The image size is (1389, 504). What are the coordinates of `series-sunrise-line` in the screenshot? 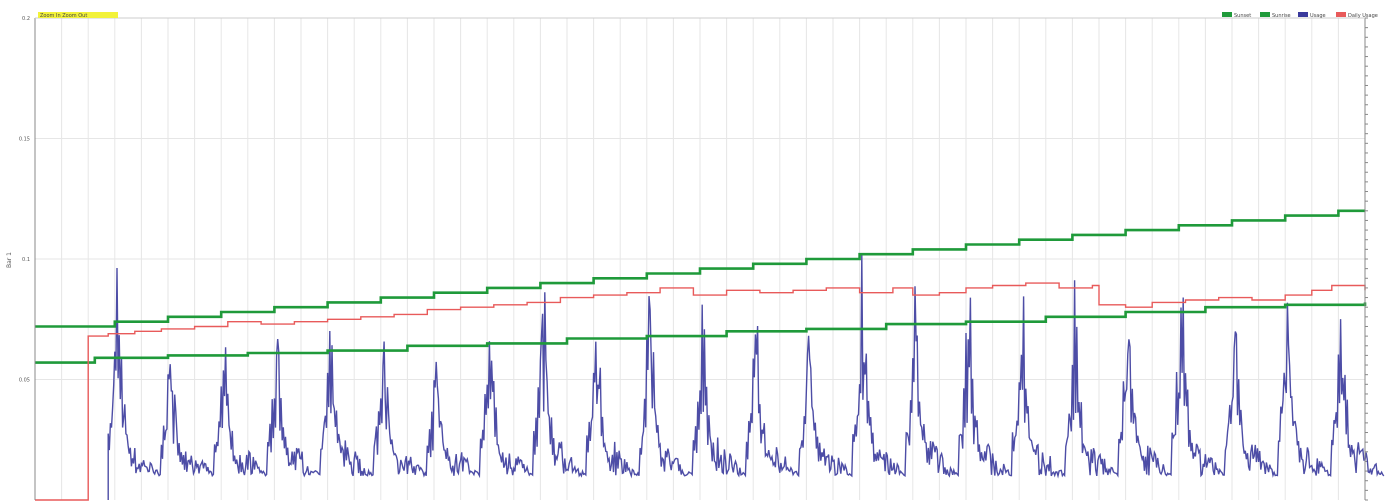 It's located at (701, 333).